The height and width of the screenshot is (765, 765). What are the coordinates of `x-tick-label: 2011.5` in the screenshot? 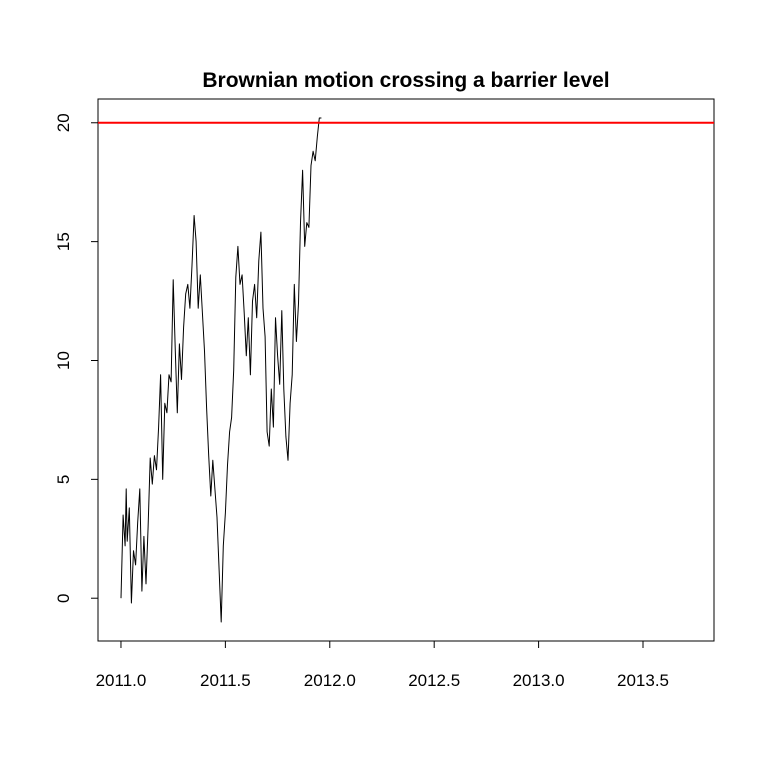 It's located at (225, 680).